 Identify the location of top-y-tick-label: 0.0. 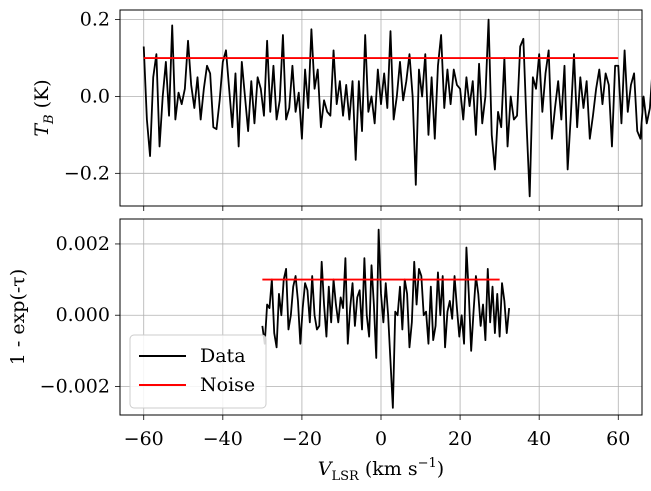
(95, 96).